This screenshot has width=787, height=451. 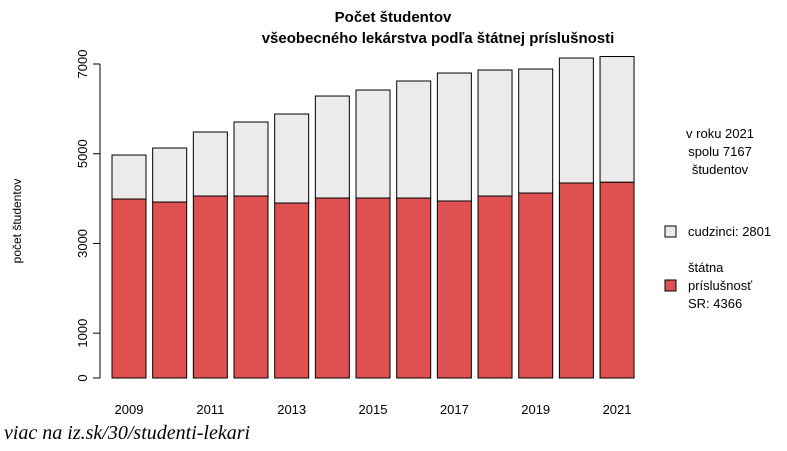 What do you see at coordinates (82, 333) in the screenshot?
I see `y-tick-label: 1000` at bounding box center [82, 333].